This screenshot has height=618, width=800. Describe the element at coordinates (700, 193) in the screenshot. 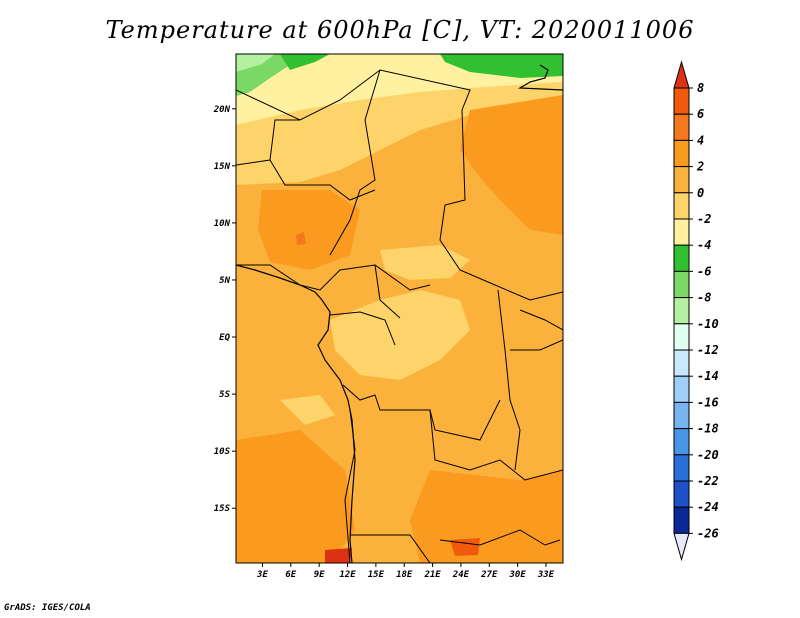

I see `colorbar-label: 0` at that location.